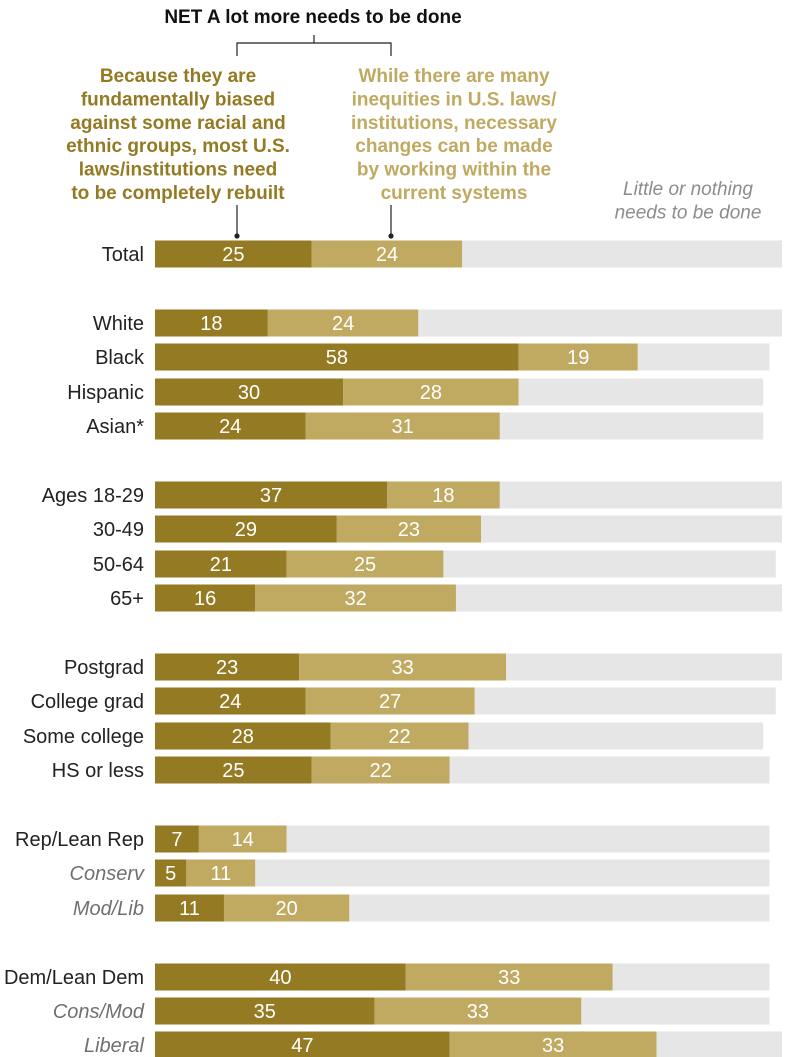 The height and width of the screenshot is (1057, 791). Describe the element at coordinates (425, 426) in the screenshot. I see `bar-row: Asian* 24 31` at that location.